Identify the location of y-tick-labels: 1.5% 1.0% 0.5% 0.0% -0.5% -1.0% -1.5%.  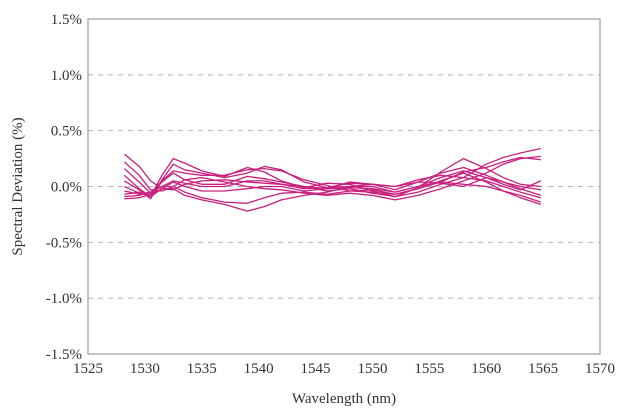
(64, 187).